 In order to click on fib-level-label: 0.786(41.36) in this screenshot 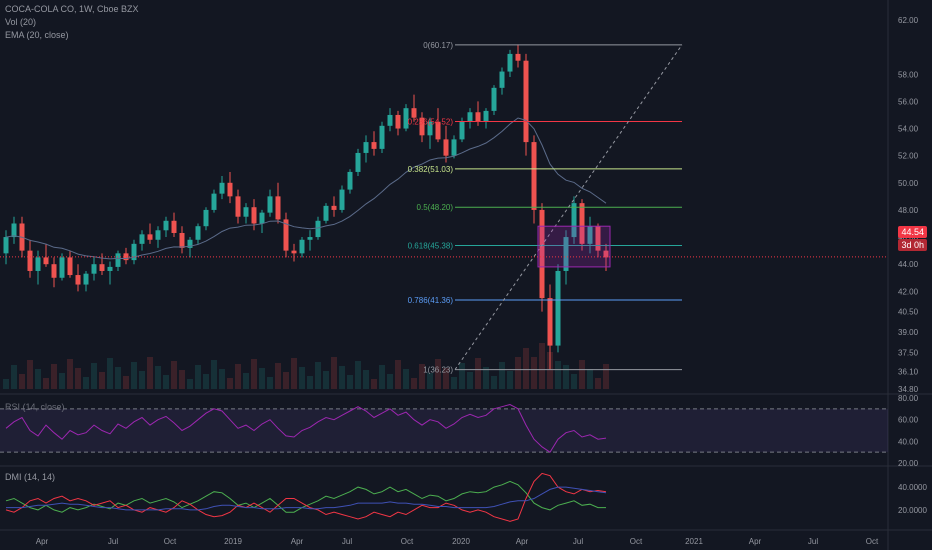, I will do `click(431, 300)`.